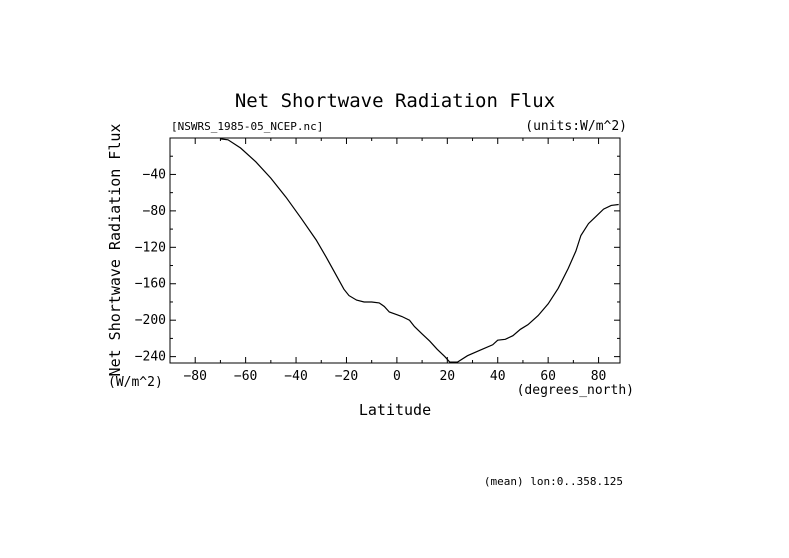 Image resolution: width=789 pixels, height=558 pixels. What do you see at coordinates (245, 376) in the screenshot?
I see `x-tick-label: −60` at bounding box center [245, 376].